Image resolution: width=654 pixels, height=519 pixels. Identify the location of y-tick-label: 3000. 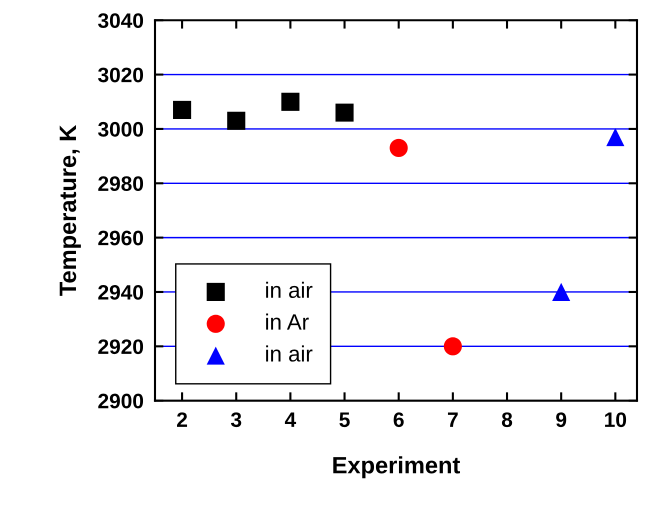
(121, 129).